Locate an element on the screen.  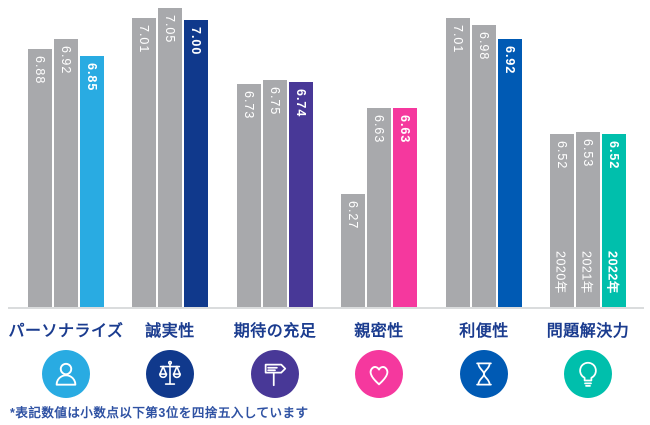
bar: 6.98 is located at coordinates (484, 166).